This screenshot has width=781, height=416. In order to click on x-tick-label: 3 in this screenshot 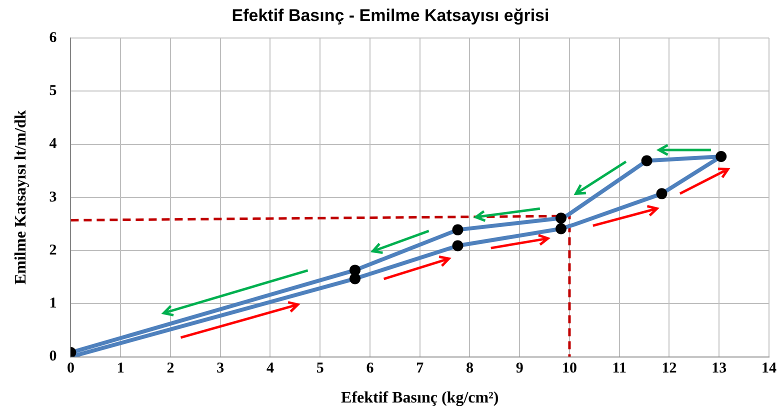, I will do `click(220, 368)`.